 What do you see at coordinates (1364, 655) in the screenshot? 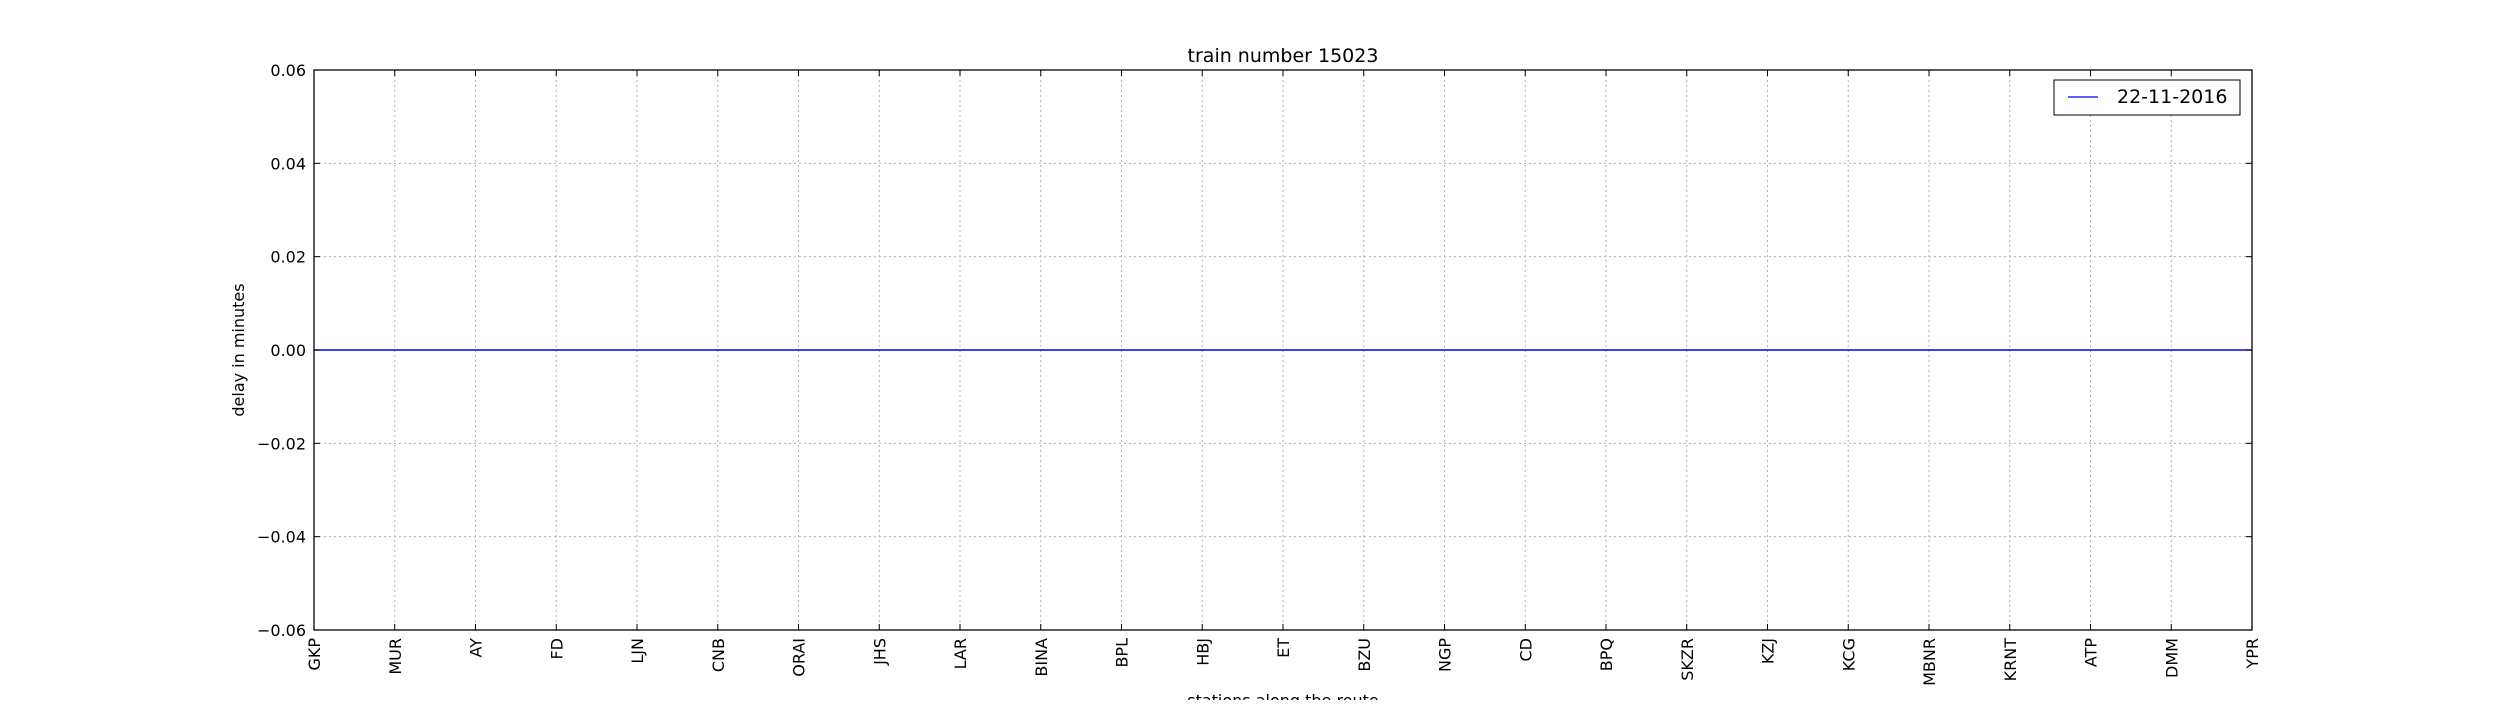
I see `x-tick-label: BZU` at bounding box center [1364, 655].